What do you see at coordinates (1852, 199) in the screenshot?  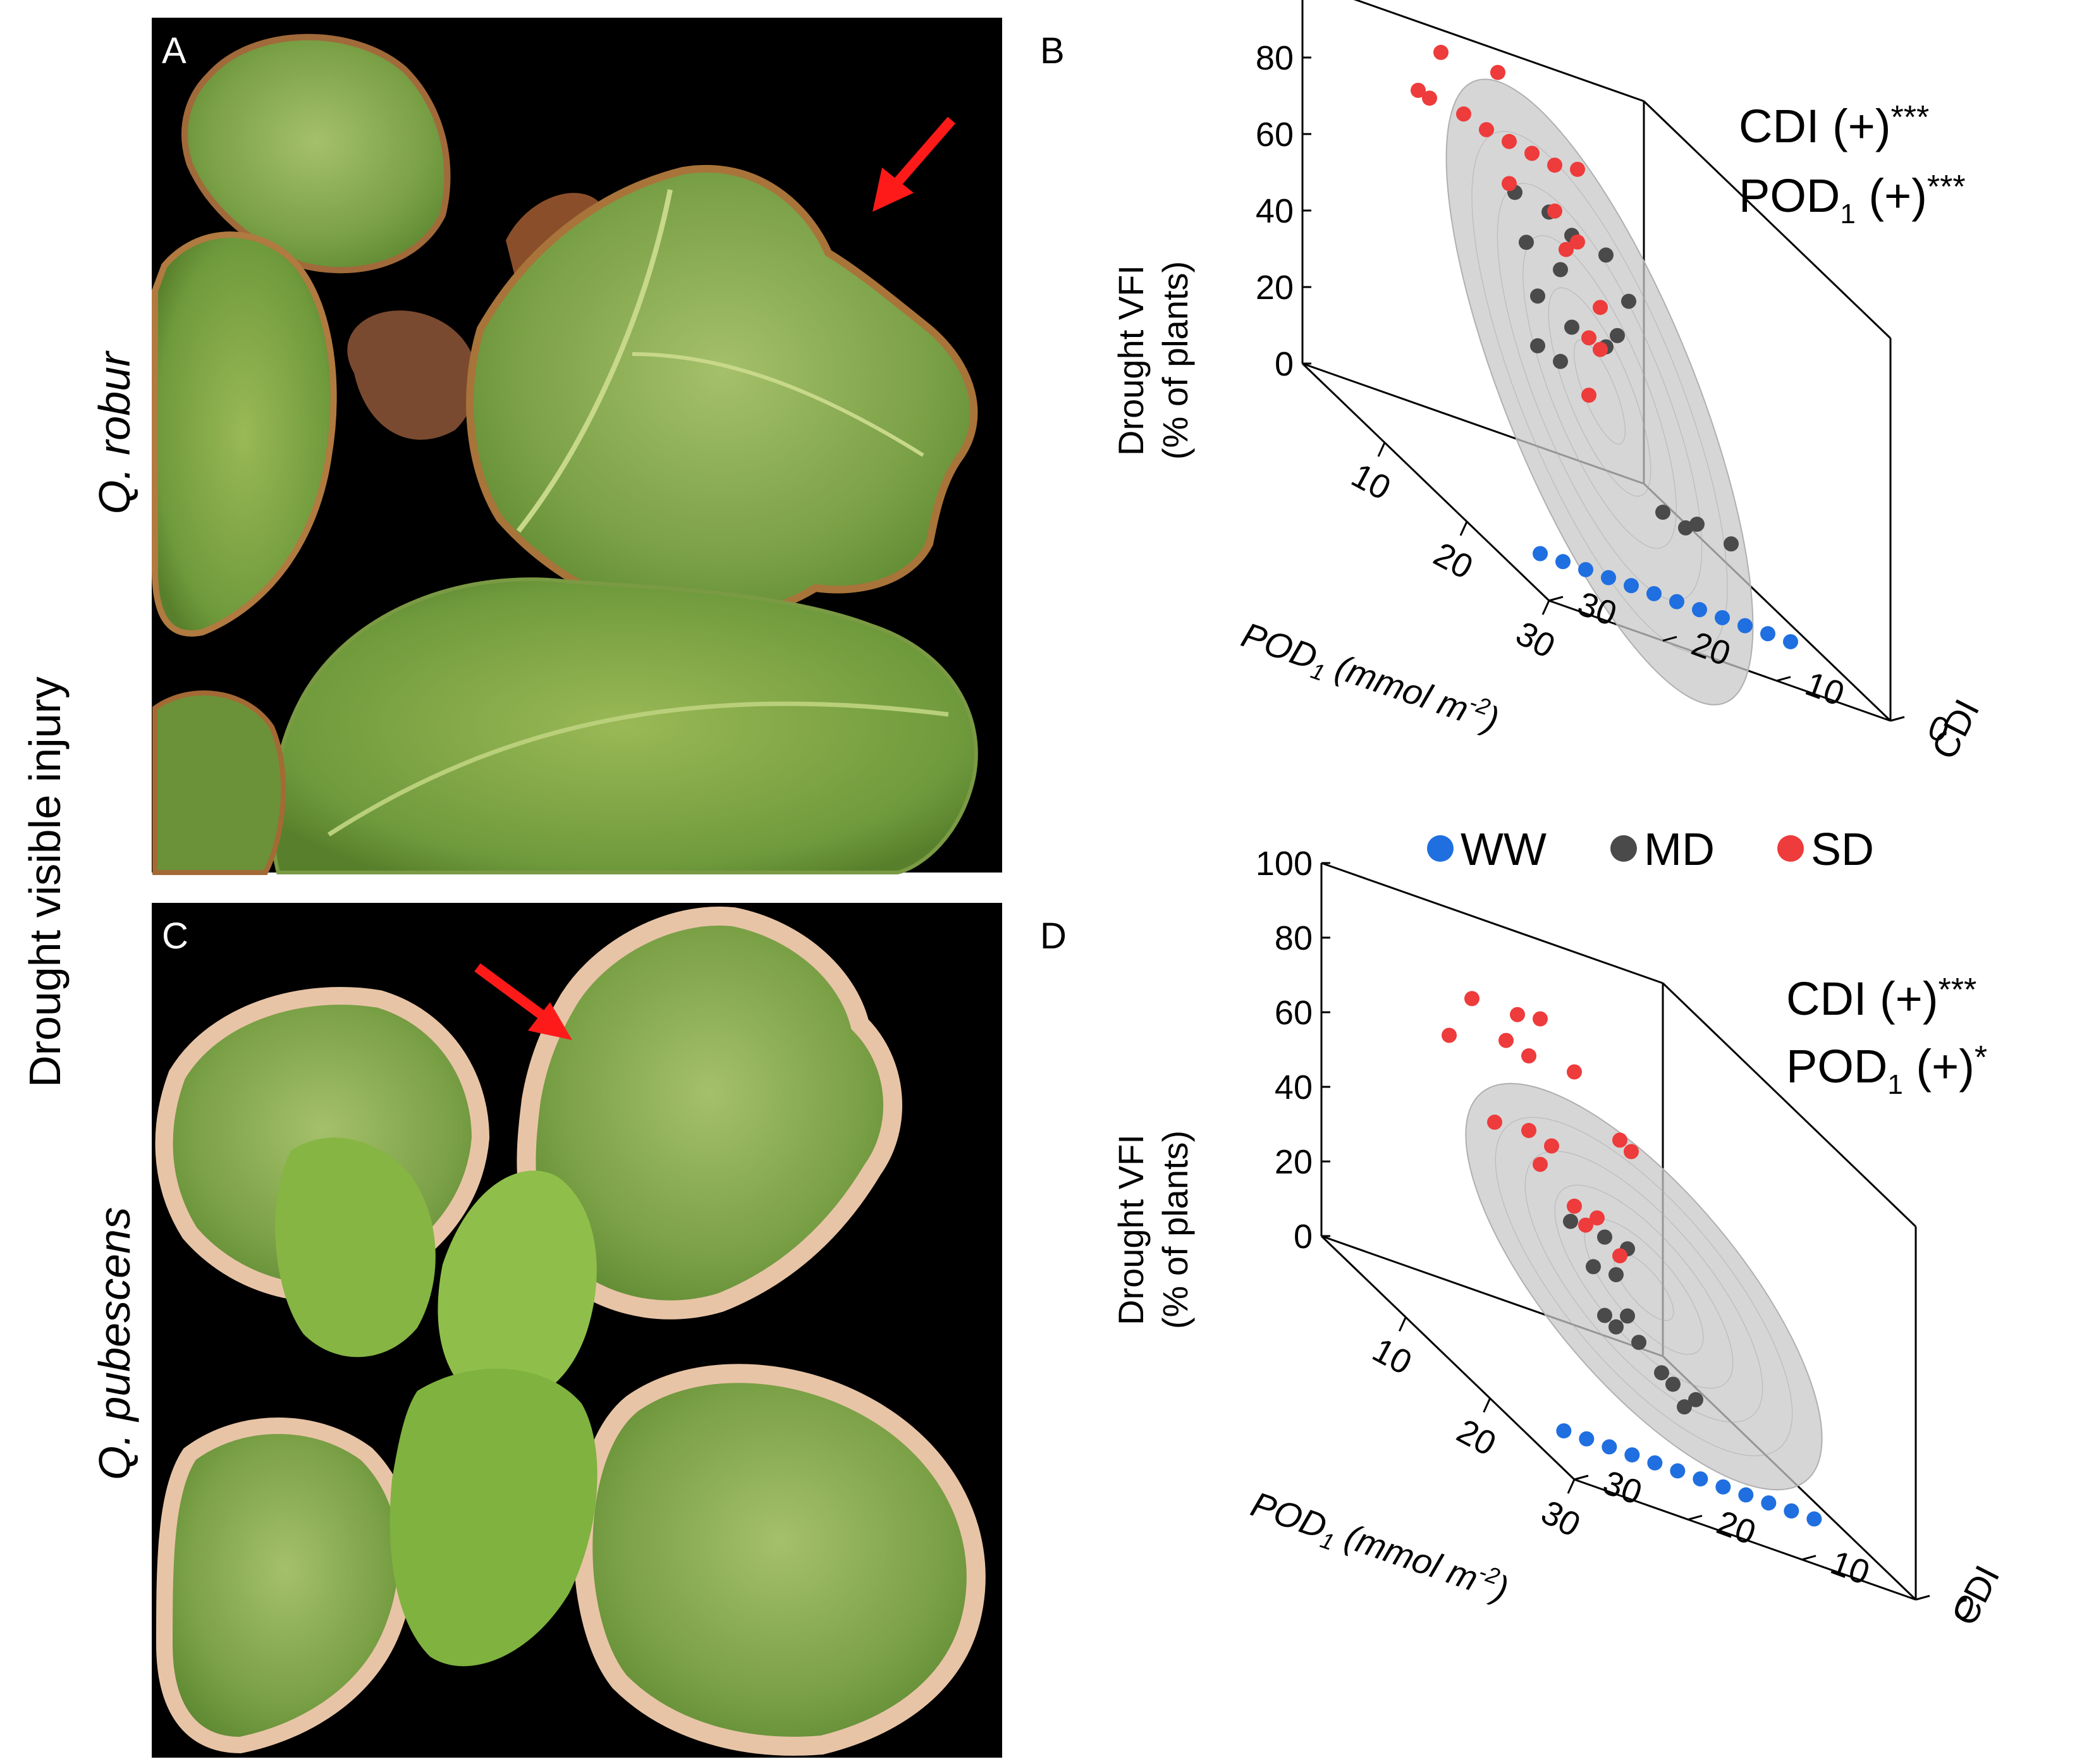 I see `chart-b-stat-pod: POD1 (+)***` at bounding box center [1852, 199].